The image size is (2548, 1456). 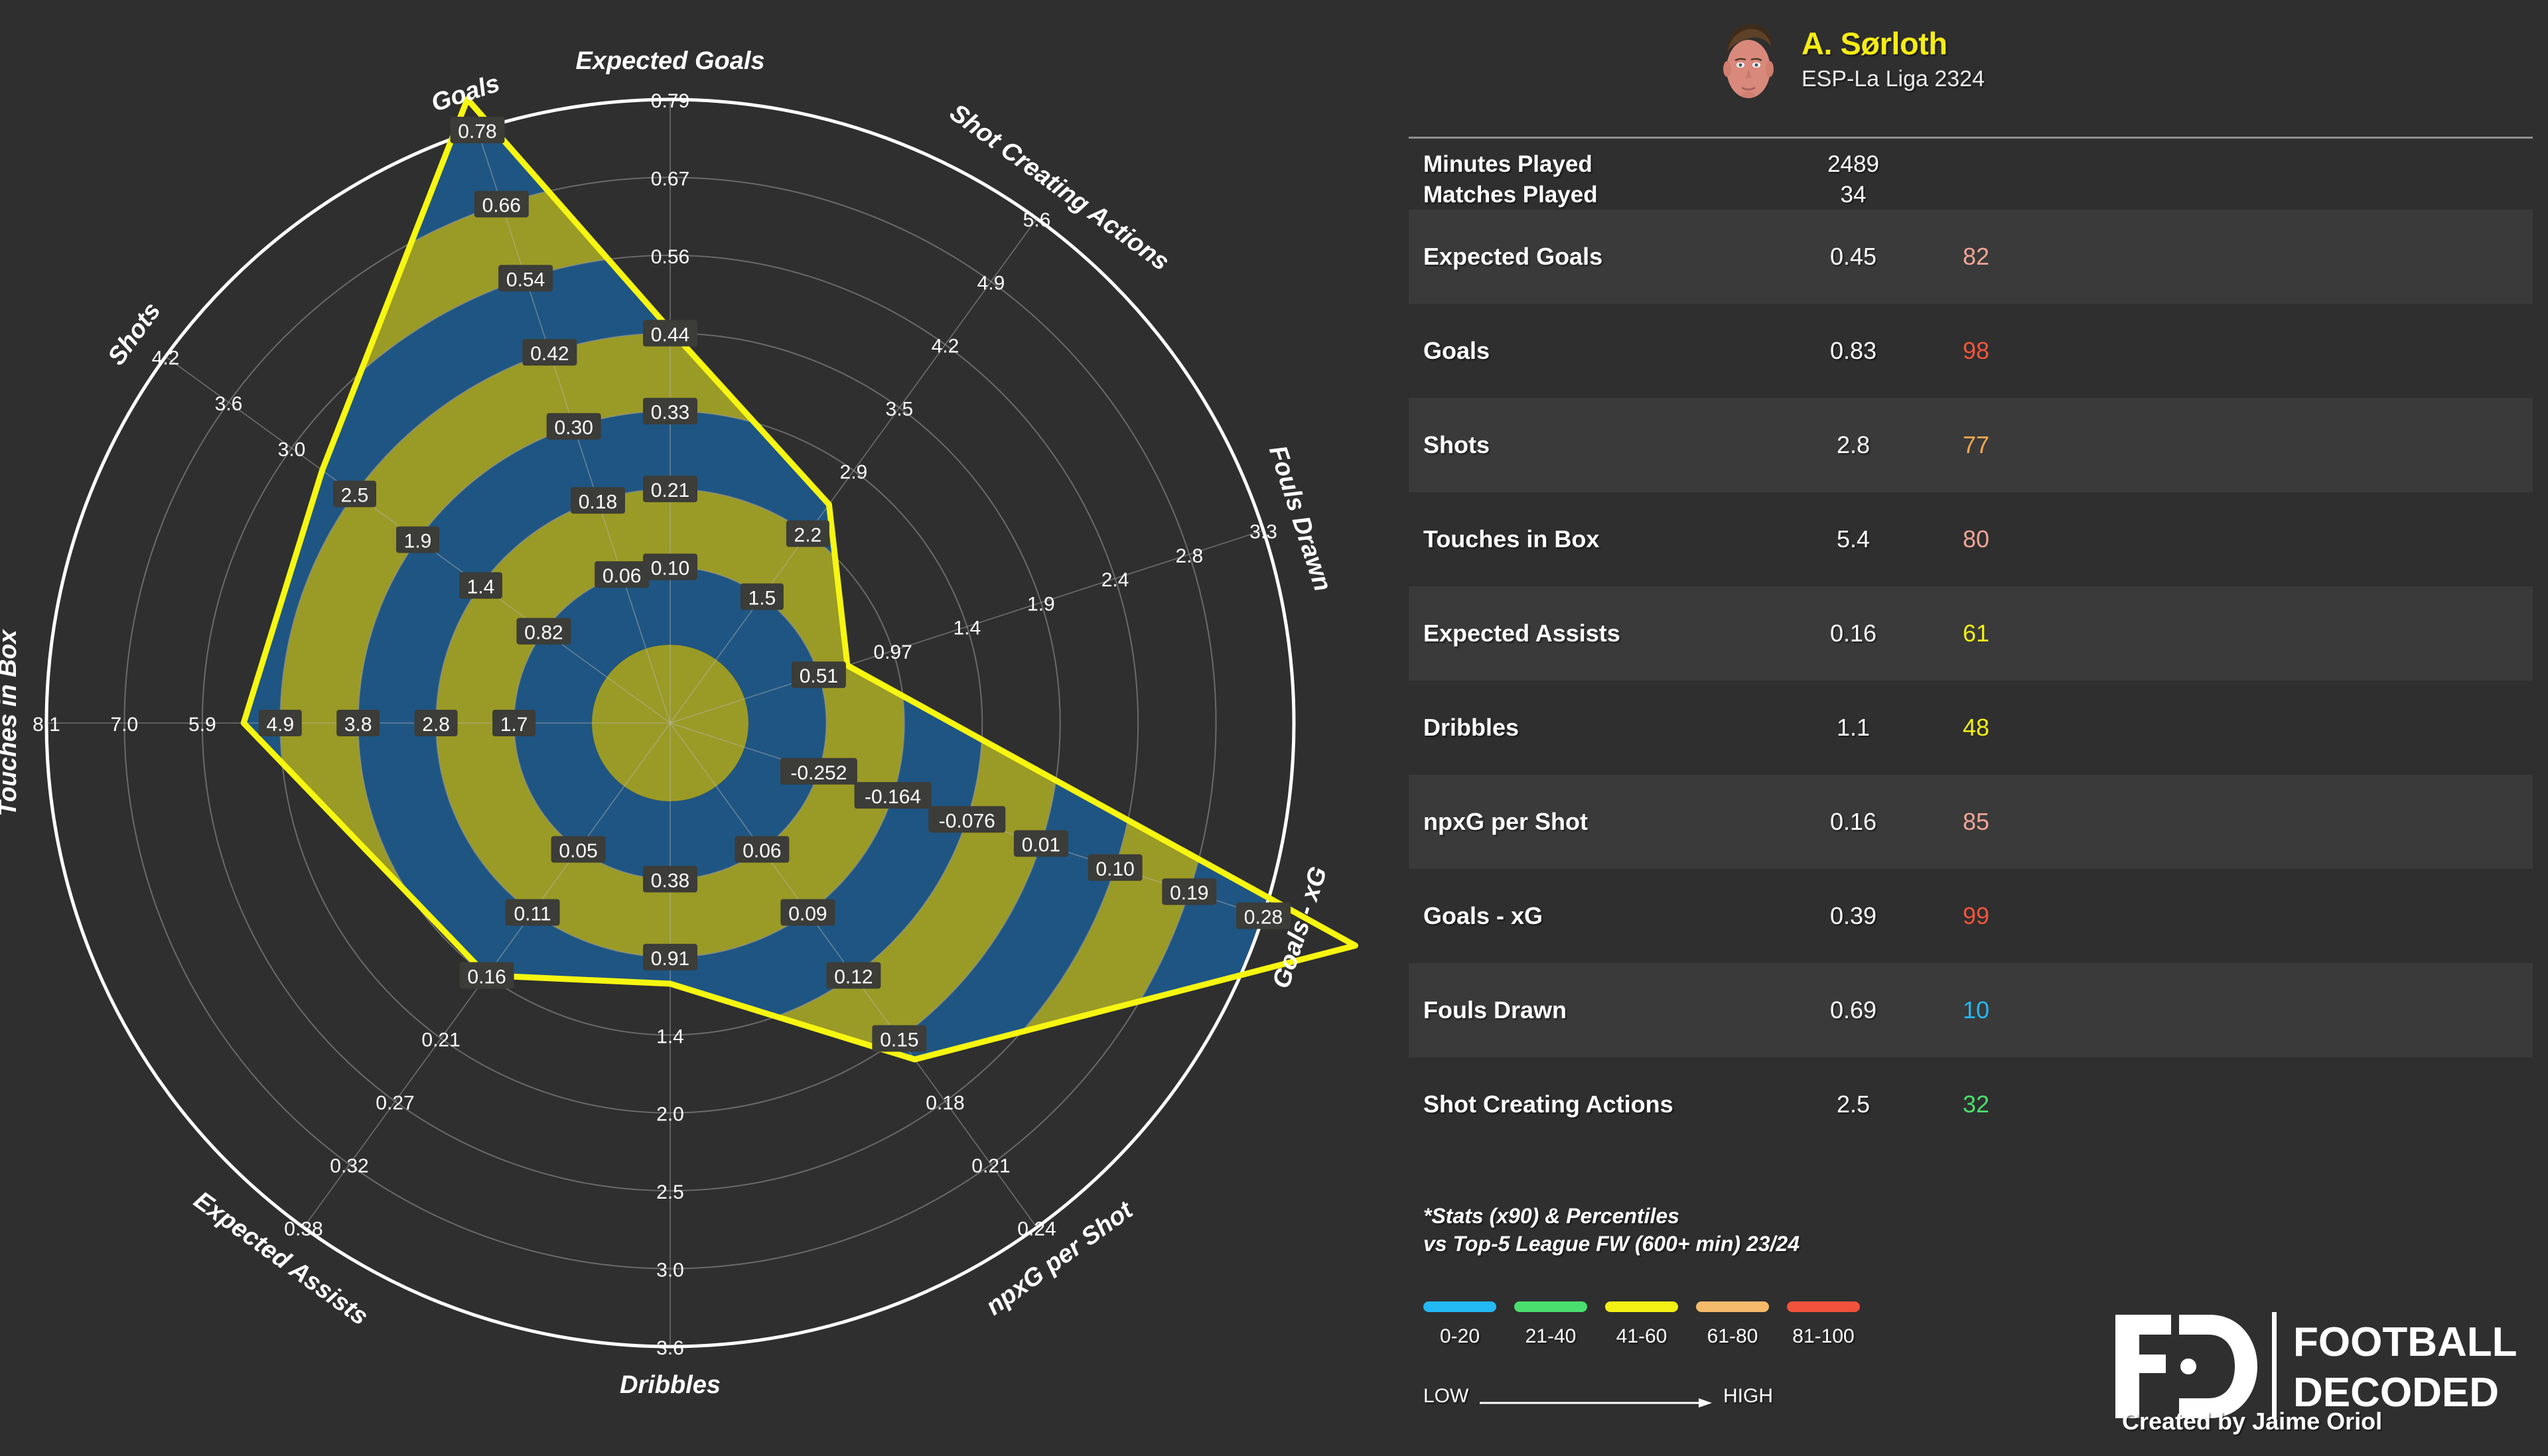 What do you see at coordinates (1508, 164) in the screenshot?
I see `summary-label: Minutes Played` at bounding box center [1508, 164].